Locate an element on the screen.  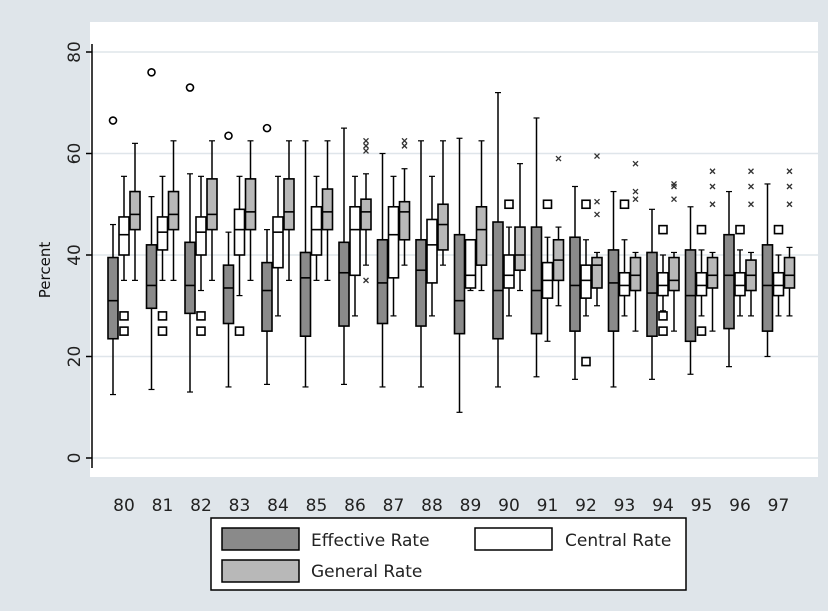
y-tick-label: 80 is located at coordinates (75, 52).